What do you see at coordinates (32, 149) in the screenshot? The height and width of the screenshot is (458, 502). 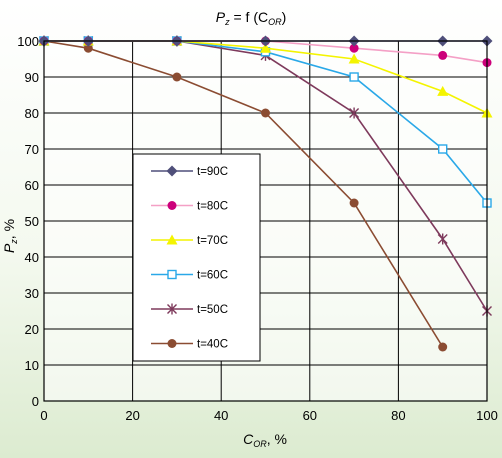 I see `y-tick-label: 70` at bounding box center [32, 149].